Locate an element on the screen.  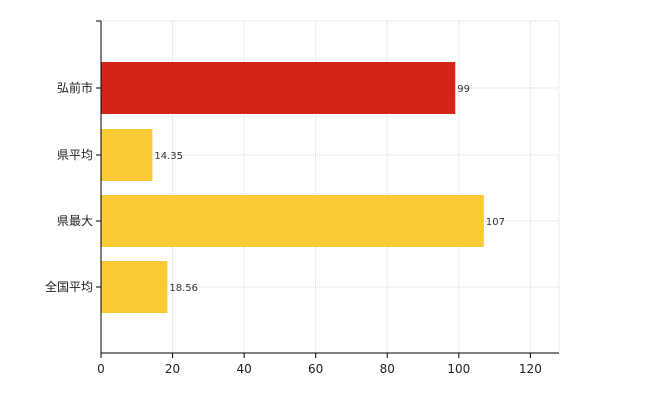
x-tick-label: 80 is located at coordinates (387, 369).